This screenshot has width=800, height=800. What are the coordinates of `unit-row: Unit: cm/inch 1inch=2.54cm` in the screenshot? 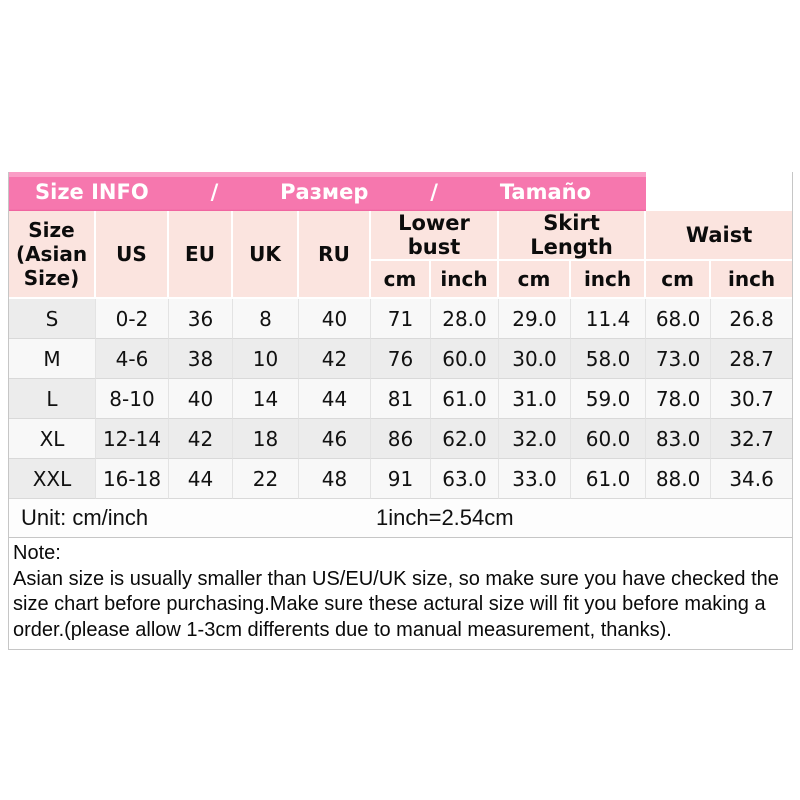 It's located at (401, 518).